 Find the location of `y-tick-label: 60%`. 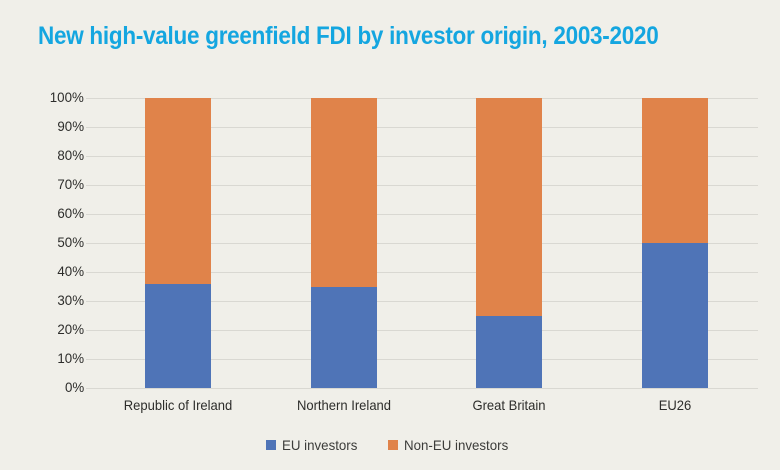

y-tick-label: 60% is located at coordinates (70, 213).